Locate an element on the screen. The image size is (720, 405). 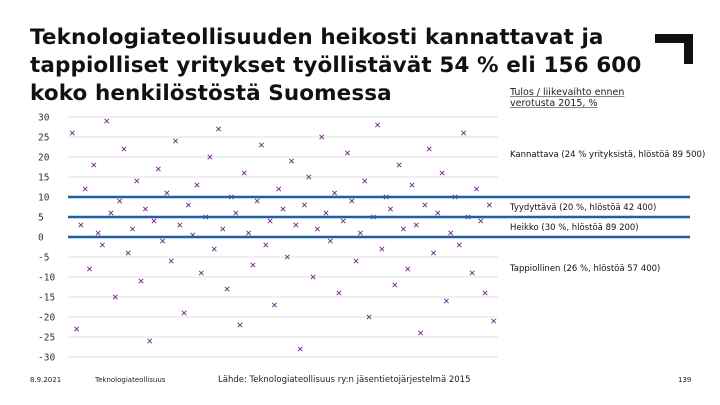
brand-logo-icon is located at coordinates (674, 38).